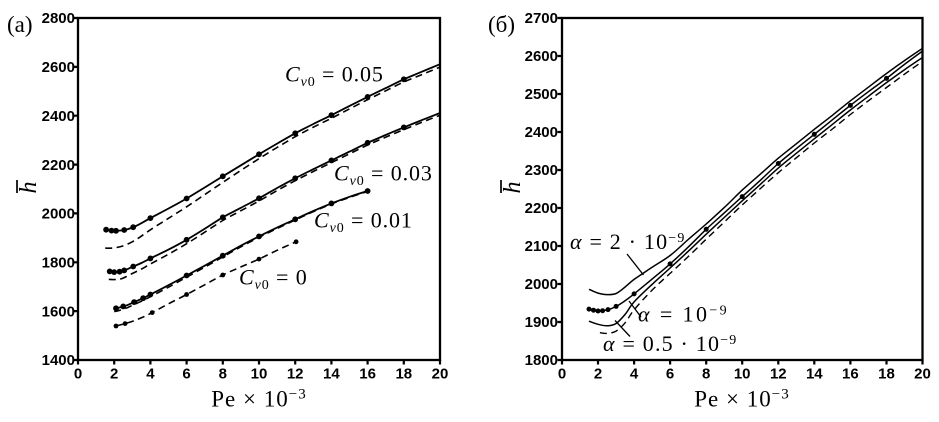 The image size is (939, 422). Describe the element at coordinates (541, 94) in the screenshot. I see `svg-text: 2500` at that location.